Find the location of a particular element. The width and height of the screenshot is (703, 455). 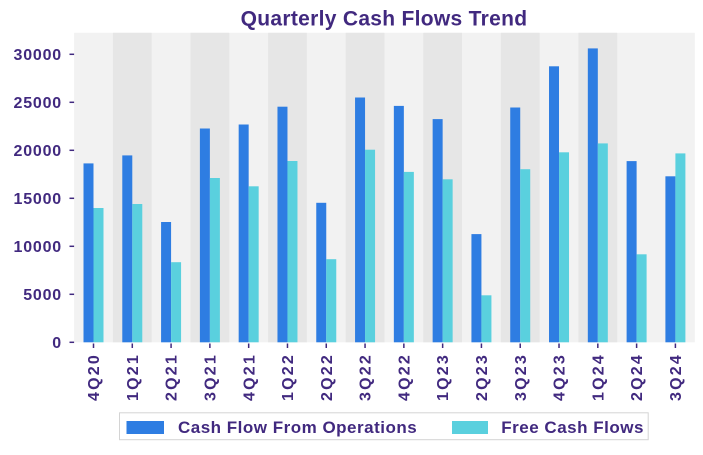

svg-text: 1Q22 is located at coordinates (288, 377).